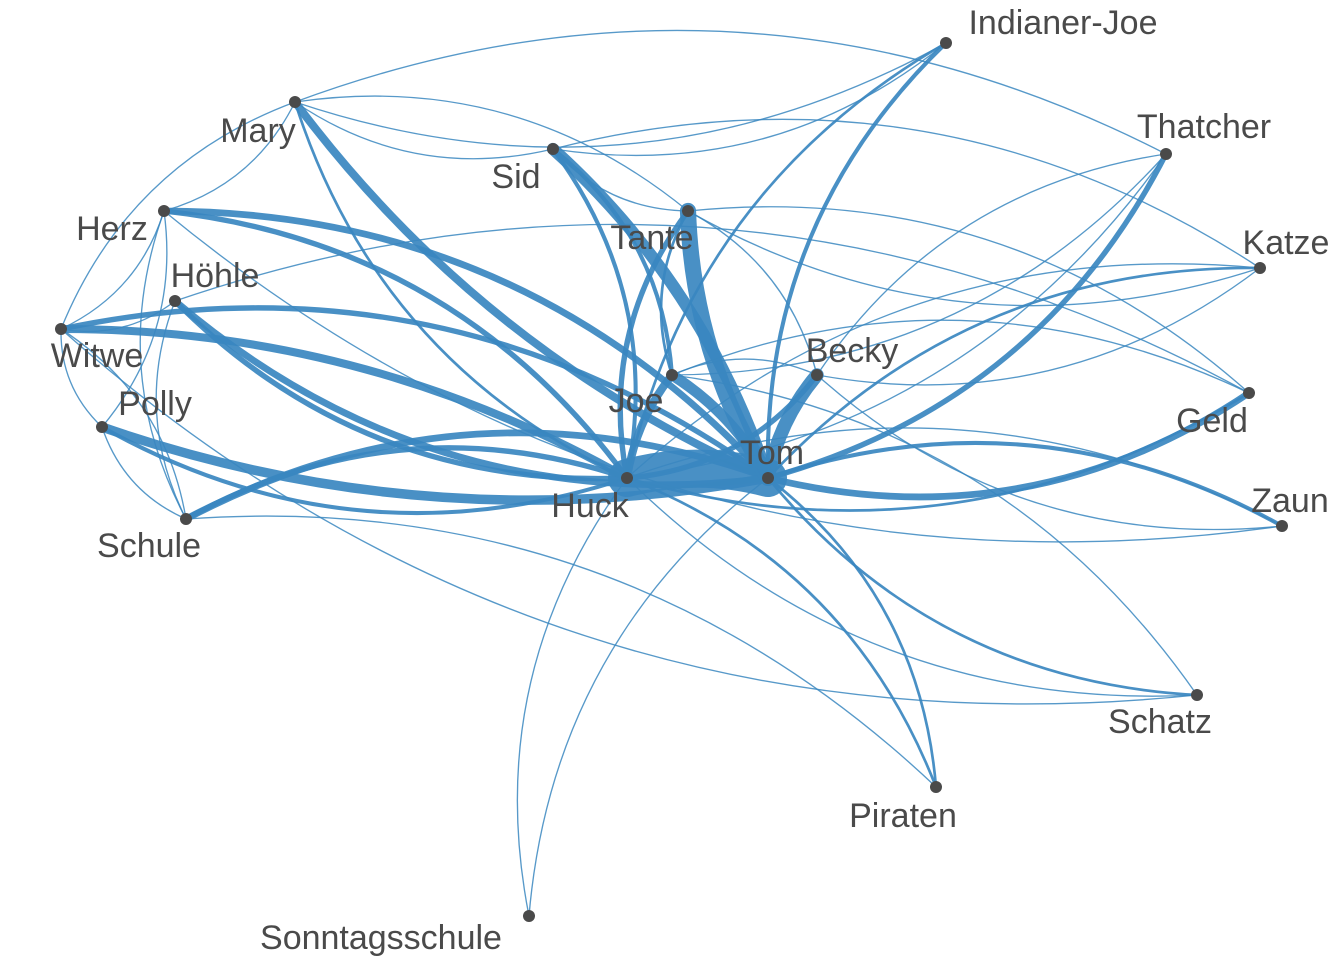 This screenshot has height=960, width=1344. I want to click on node-herz, so click(164, 211).